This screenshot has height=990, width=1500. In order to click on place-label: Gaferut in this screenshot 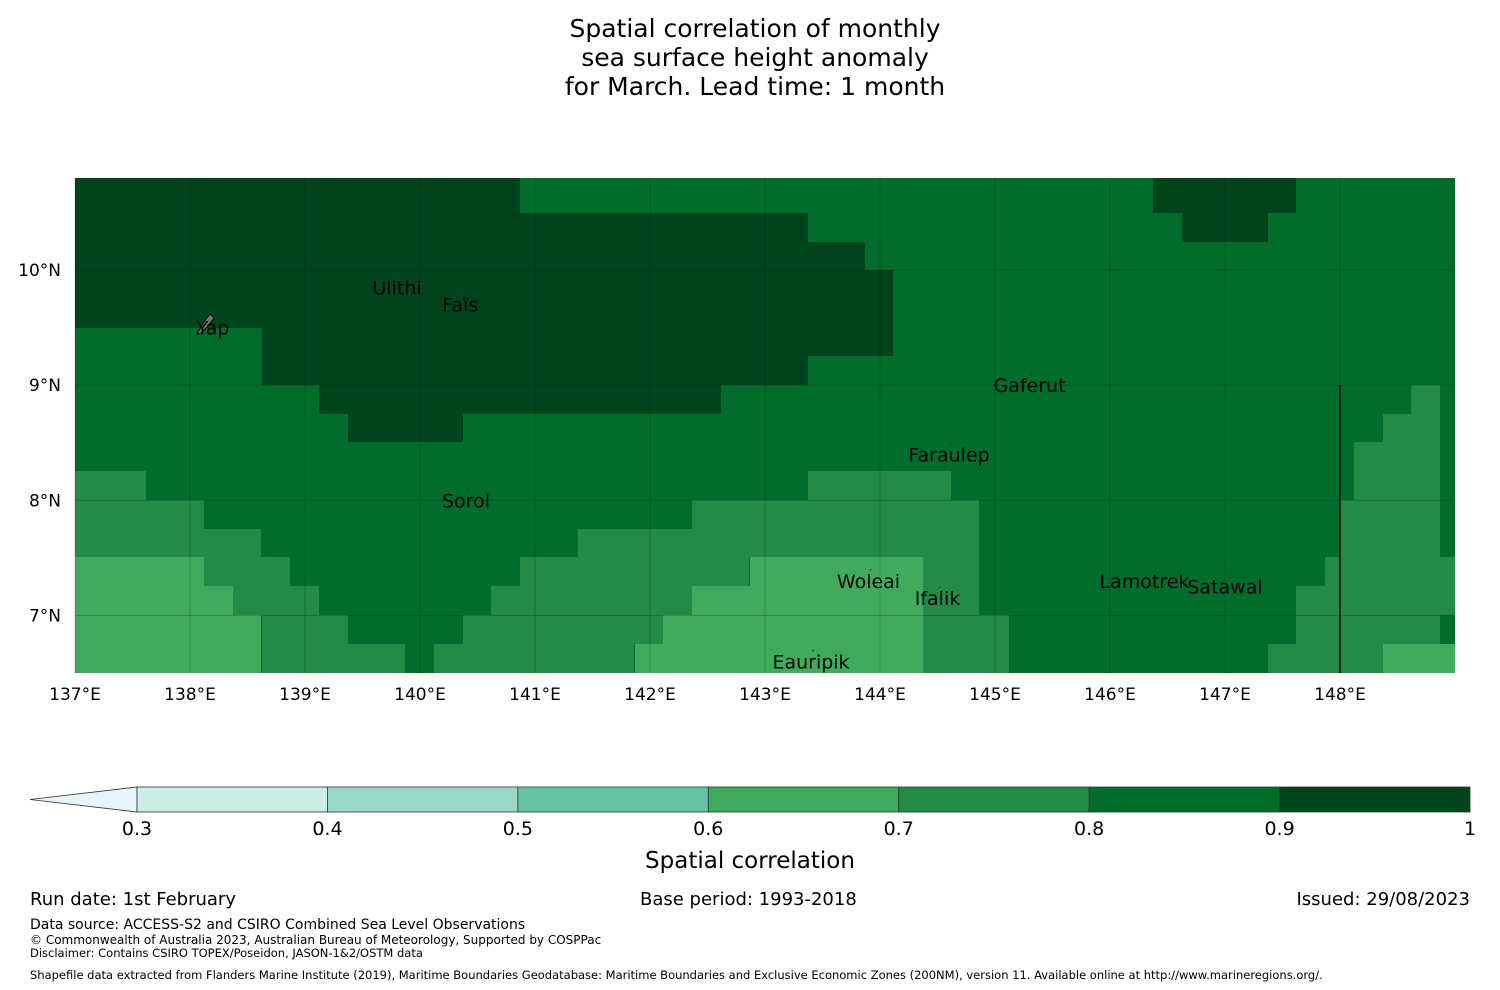, I will do `click(1029, 386)`.